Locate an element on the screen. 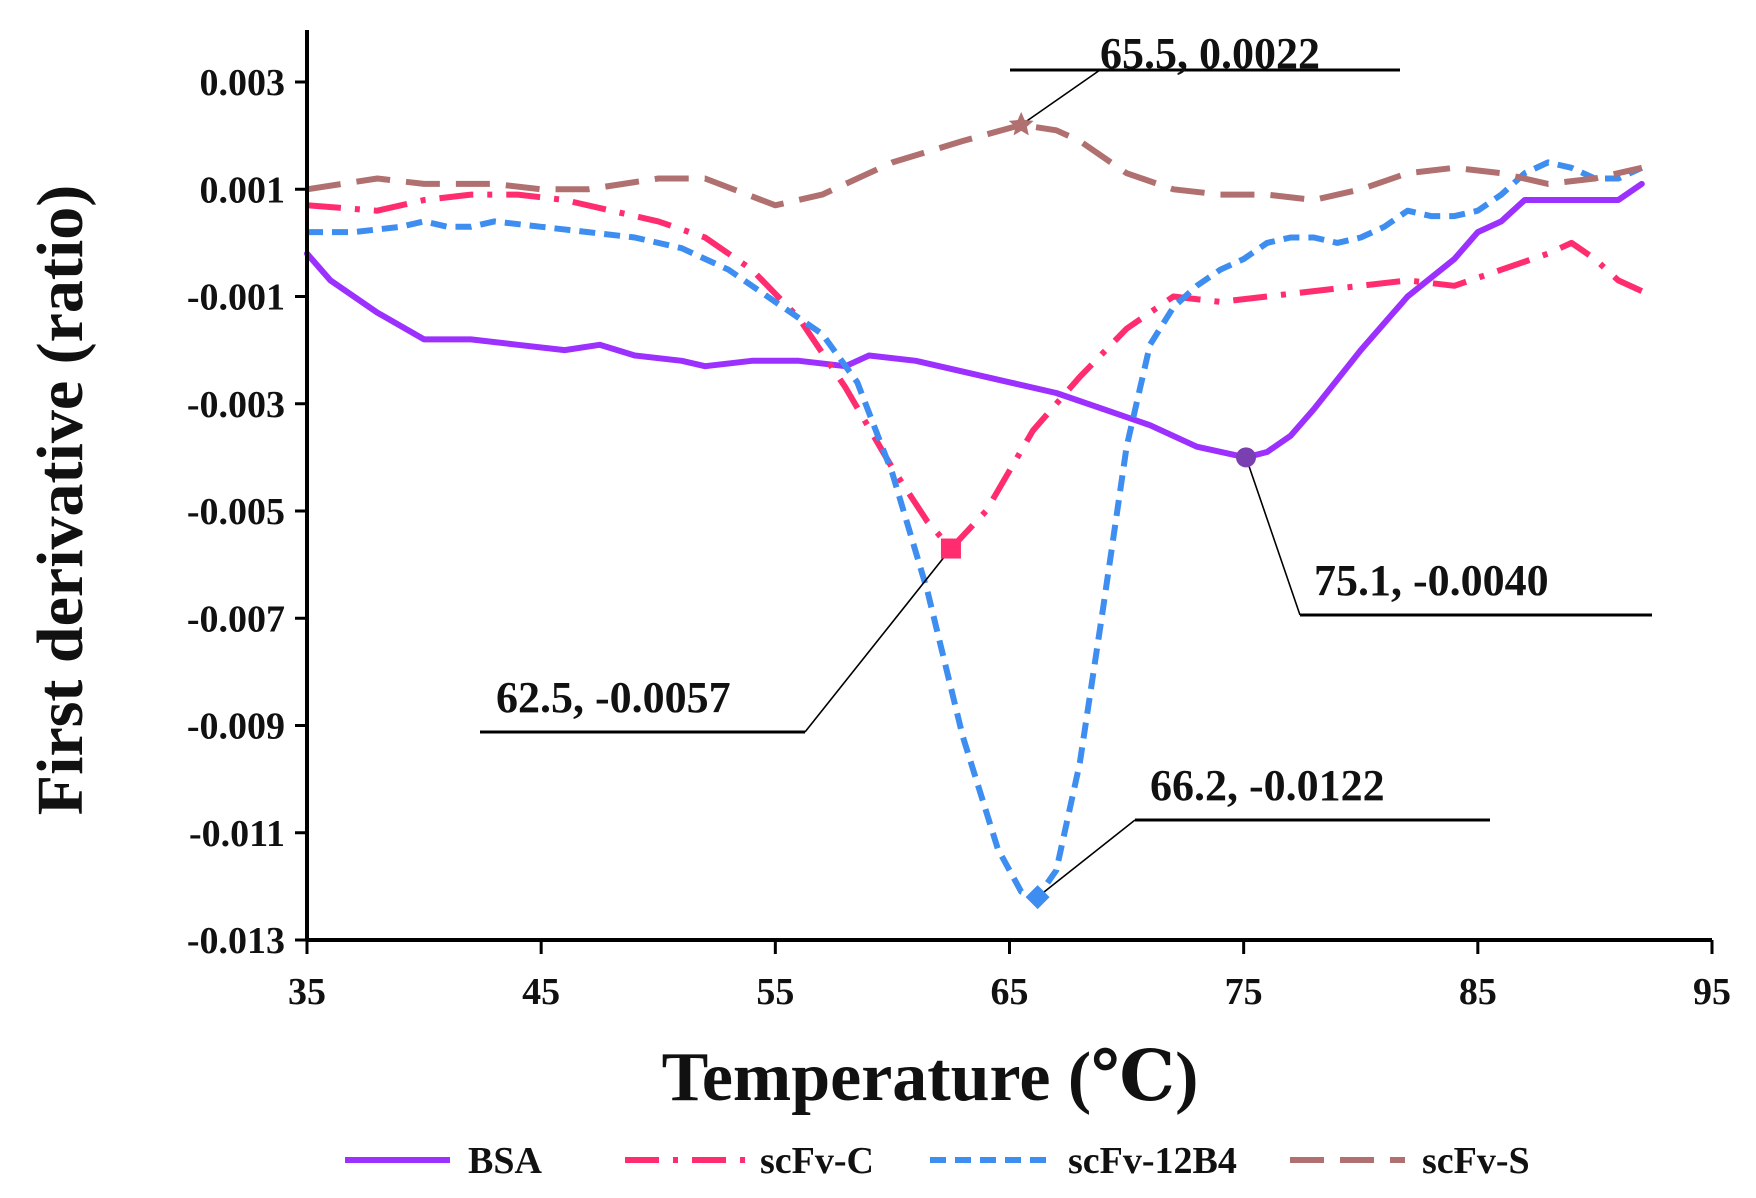 Image resolution: width=1756 pixels, height=1198 pixels. x-tick-label: 35 is located at coordinates (307, 992).